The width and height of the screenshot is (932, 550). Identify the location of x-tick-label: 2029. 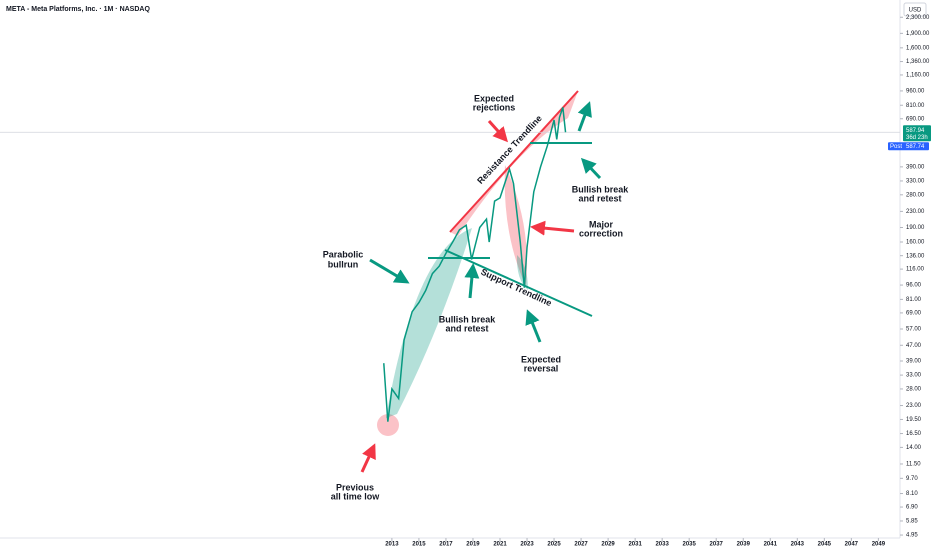
(608, 545).